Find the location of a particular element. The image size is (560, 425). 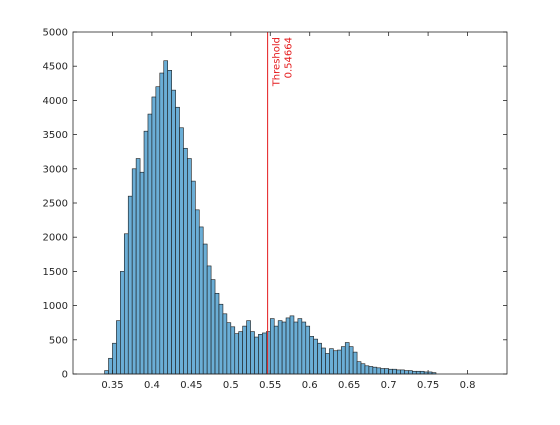

x-tick-label: 0.7 is located at coordinates (389, 385).